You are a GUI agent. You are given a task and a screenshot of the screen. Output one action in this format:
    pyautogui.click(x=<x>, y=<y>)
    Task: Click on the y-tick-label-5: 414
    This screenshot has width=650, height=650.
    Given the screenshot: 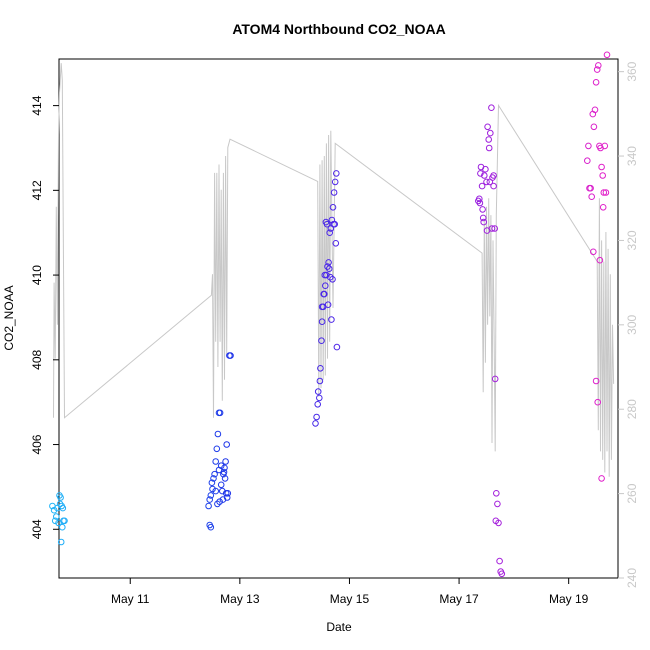 What is the action you would take?
    pyautogui.click(x=37, y=105)
    